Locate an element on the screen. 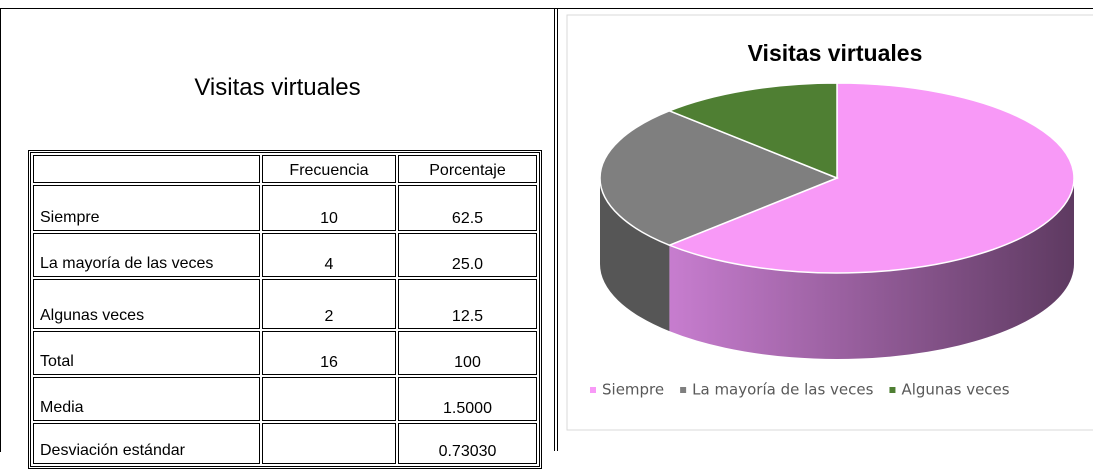  cell: 16 is located at coordinates (329, 353).